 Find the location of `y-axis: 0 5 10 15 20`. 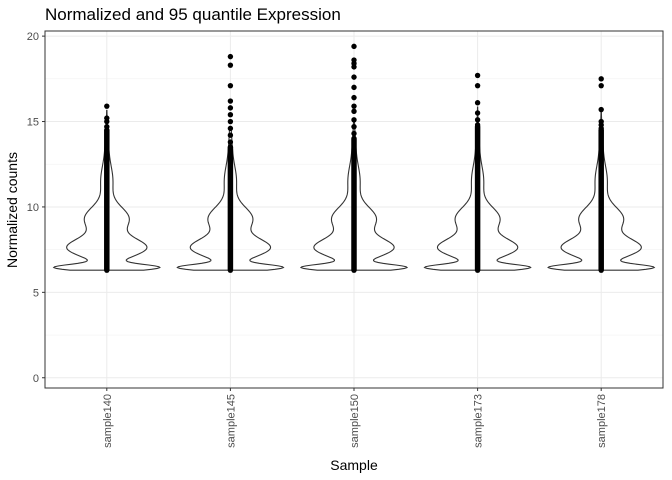

y-axis: 0 5 10 15 20 is located at coordinates (36, 208).